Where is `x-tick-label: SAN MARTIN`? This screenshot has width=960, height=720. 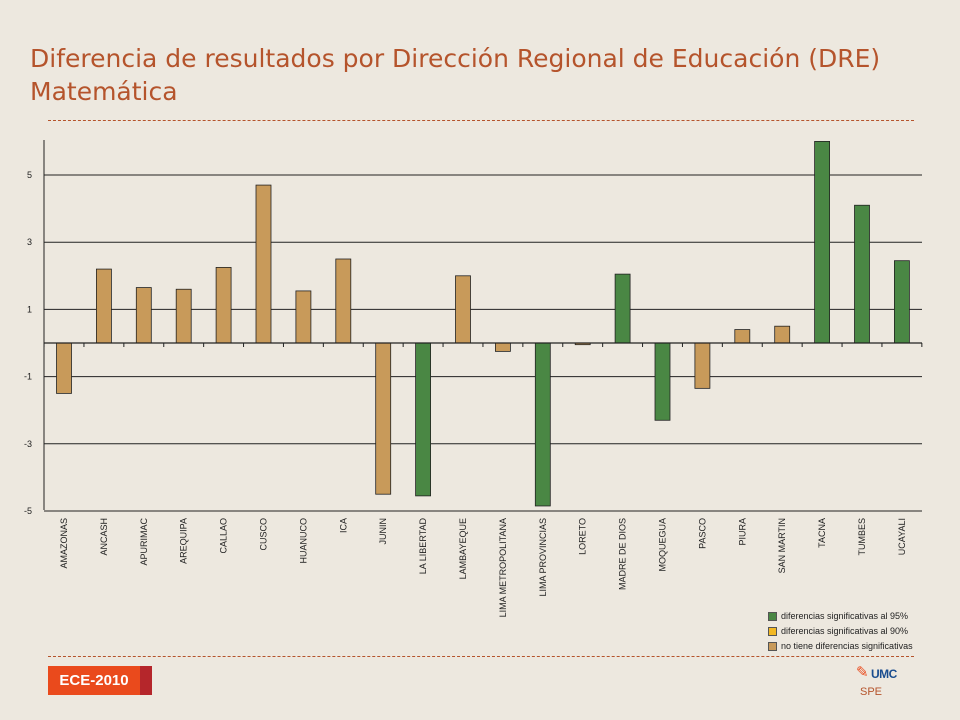 x-tick-label: SAN MARTIN is located at coordinates (782, 545).